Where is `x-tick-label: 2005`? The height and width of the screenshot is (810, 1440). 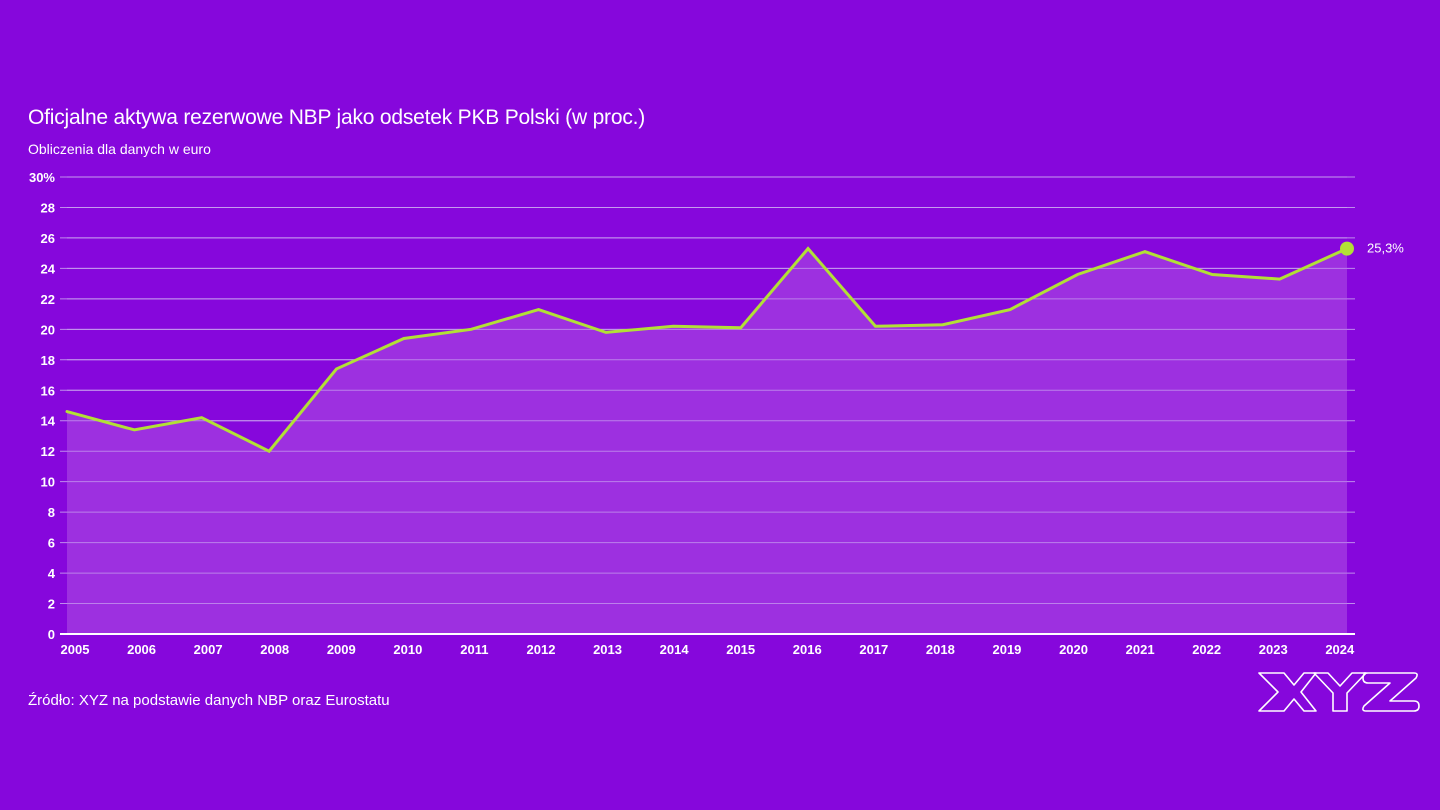 x-tick-label: 2005 is located at coordinates (75, 649).